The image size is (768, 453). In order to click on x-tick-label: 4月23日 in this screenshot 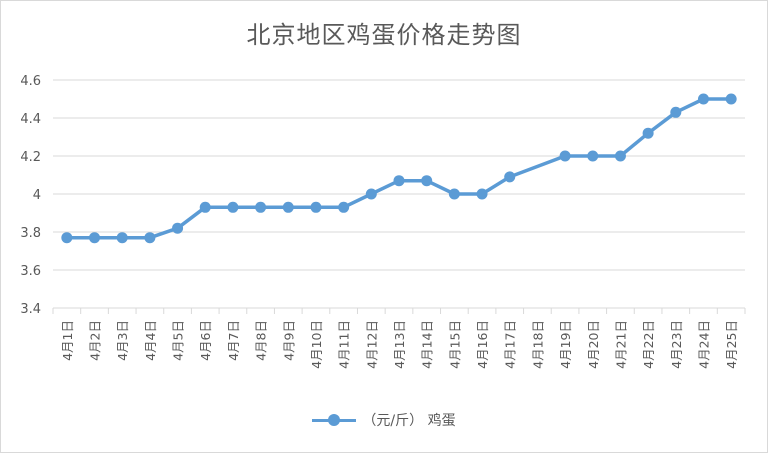, I will do `click(676, 344)`.